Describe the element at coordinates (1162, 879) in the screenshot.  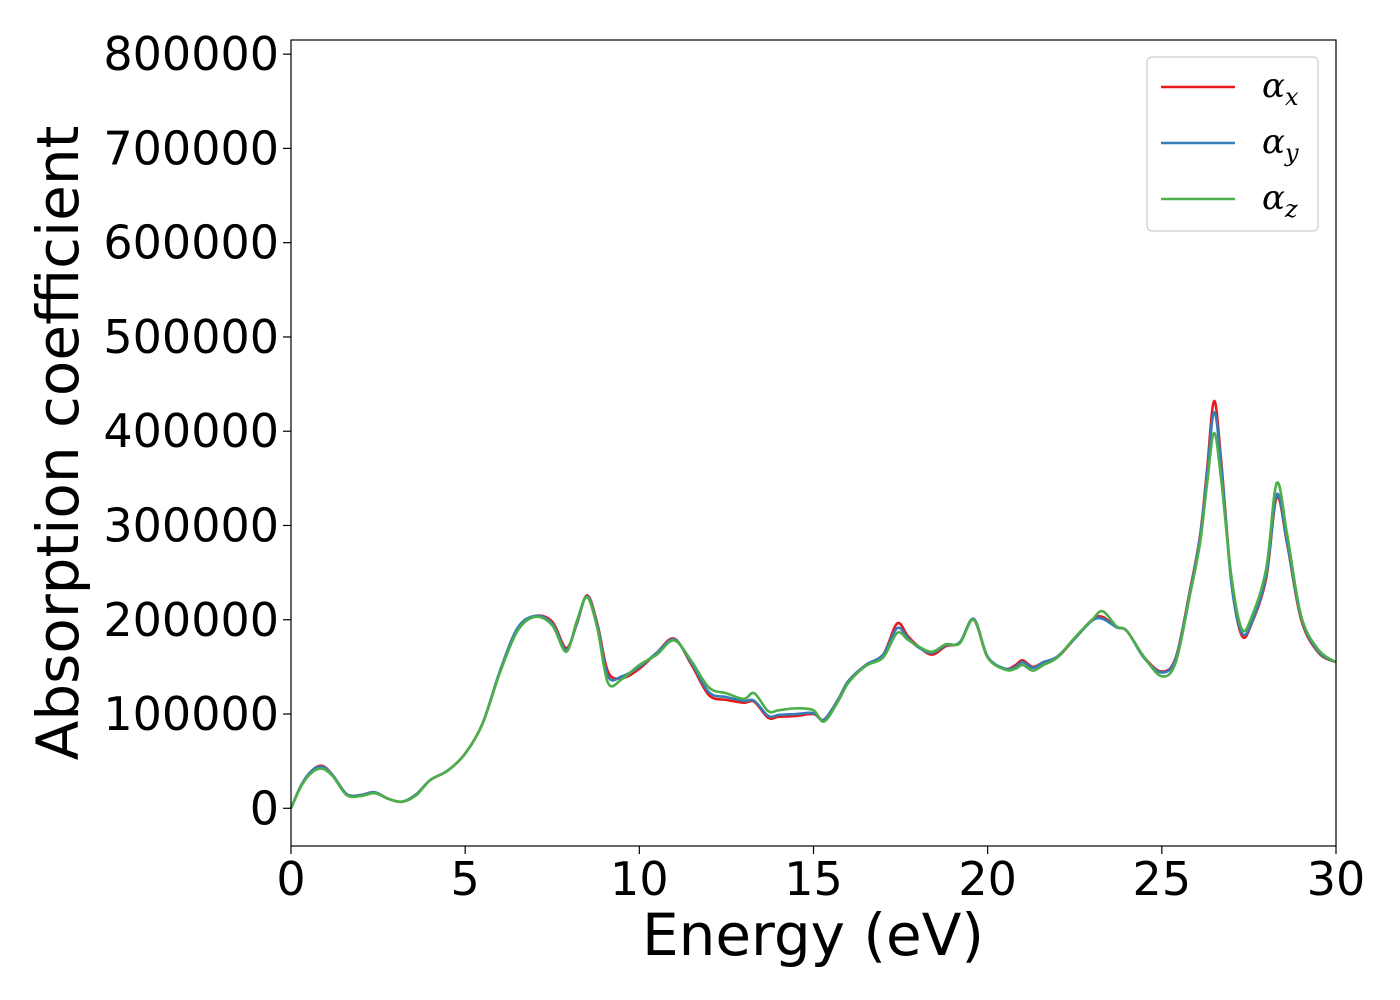
I see `x-tick-label: 25` at that location.